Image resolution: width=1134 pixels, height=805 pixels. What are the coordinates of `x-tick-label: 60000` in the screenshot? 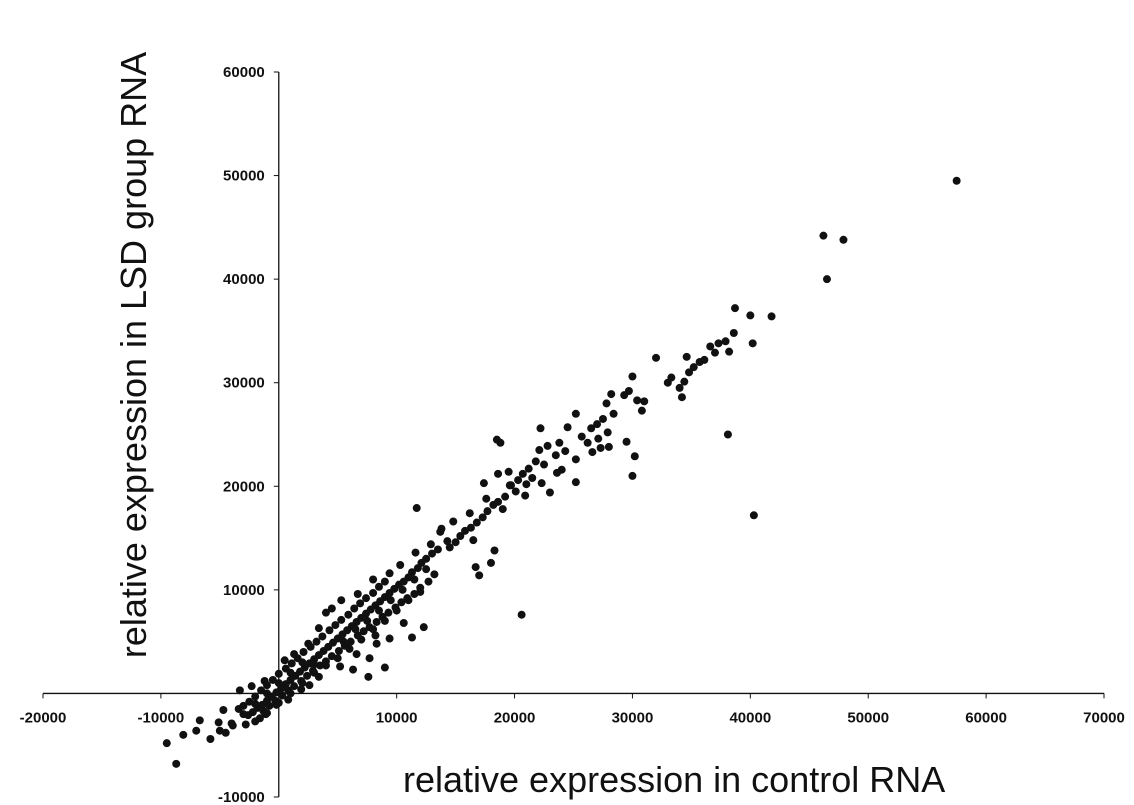 It's located at (986, 717).